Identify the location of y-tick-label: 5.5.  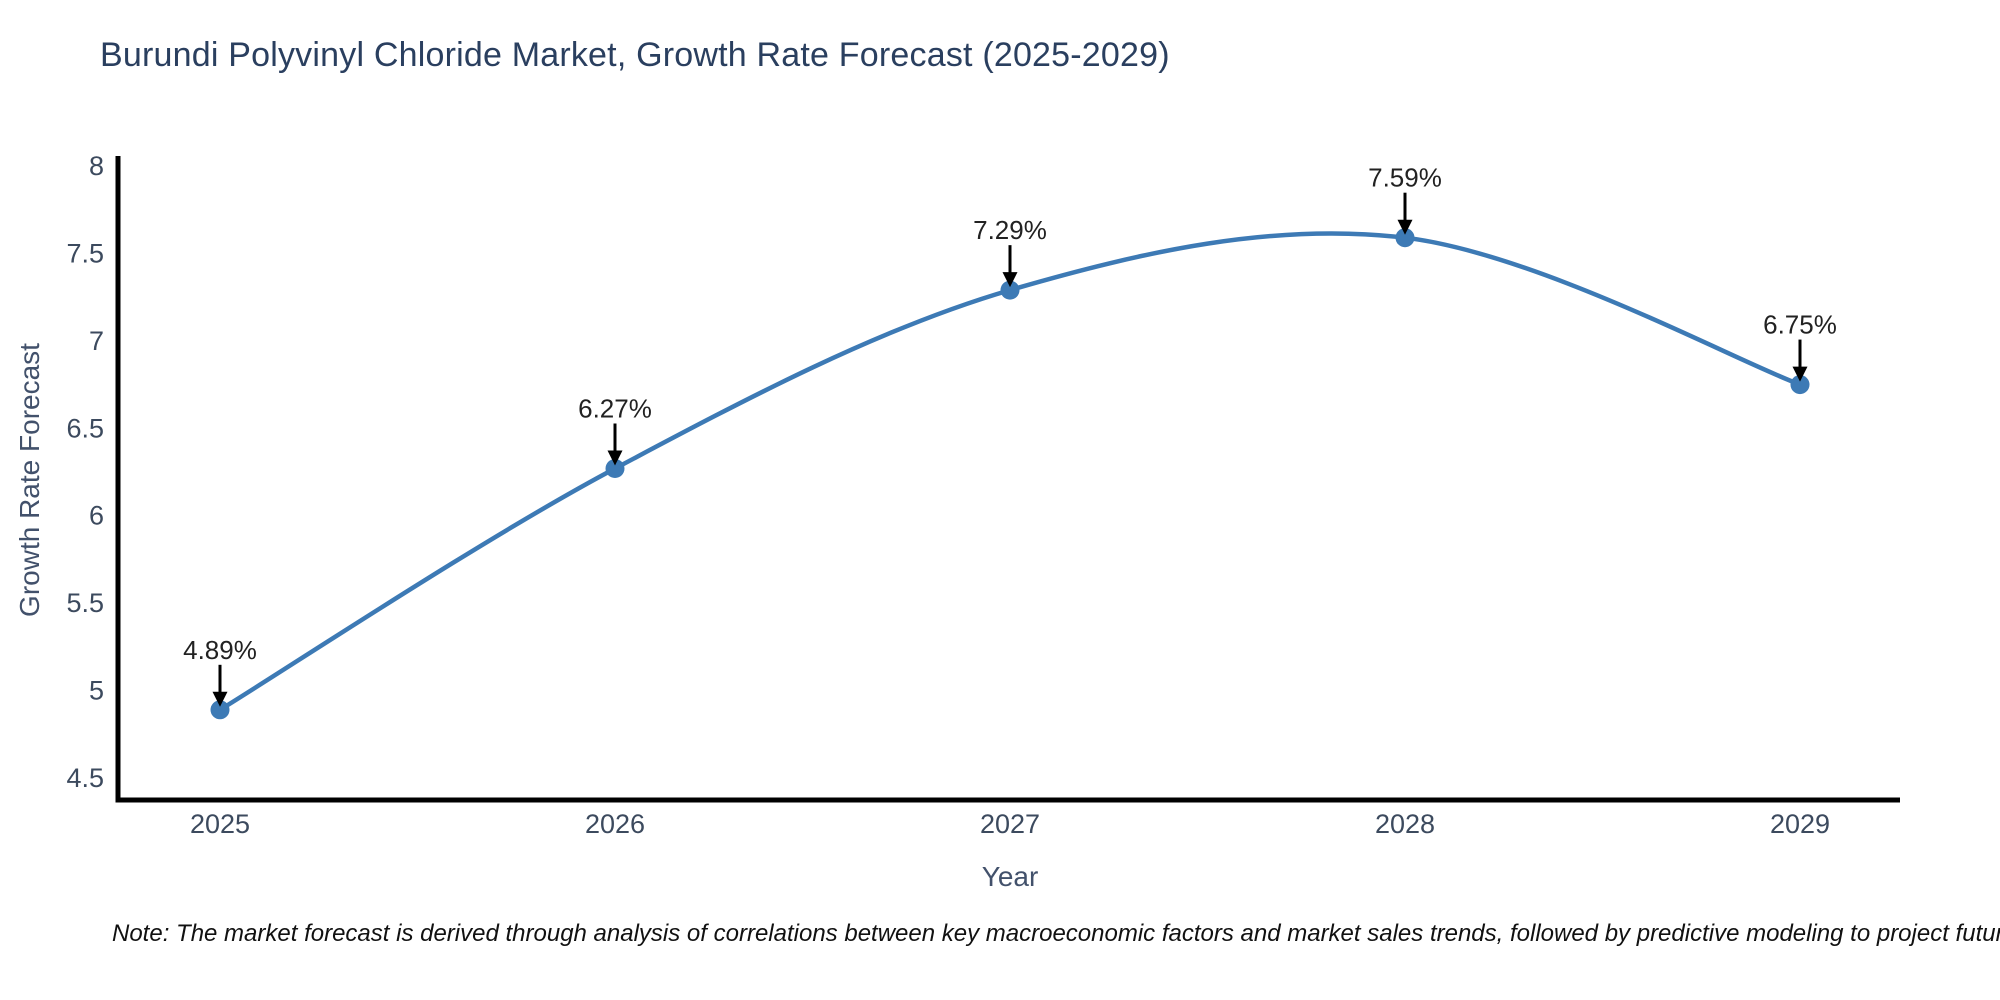
(85, 603).